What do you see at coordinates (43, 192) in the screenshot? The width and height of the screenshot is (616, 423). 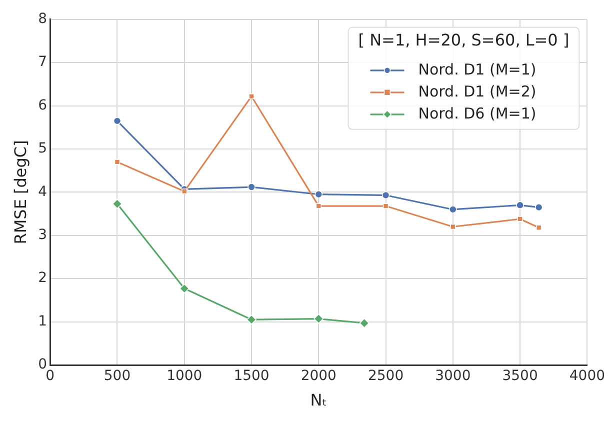 I see `y-tick-label: 4` at bounding box center [43, 192].